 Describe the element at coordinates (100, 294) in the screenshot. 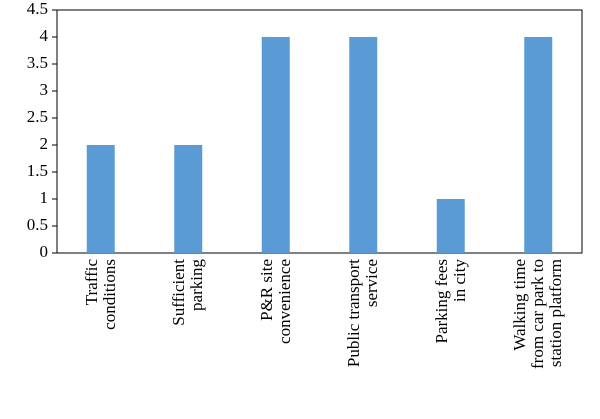

I see `x-tick-label: Traffic conditions` at that location.